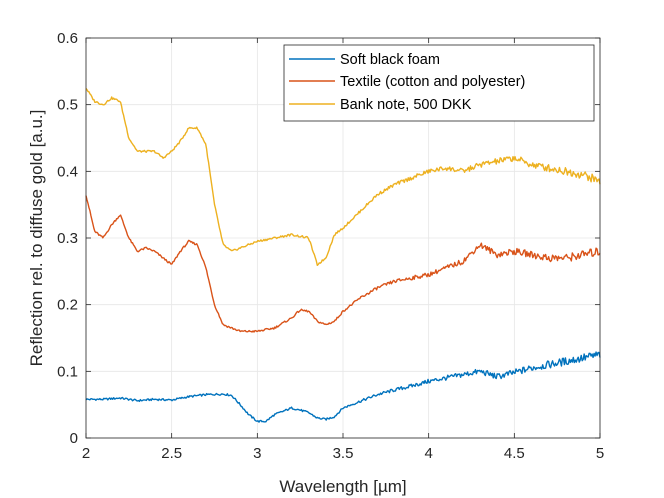 The width and height of the screenshot is (664, 498). Describe the element at coordinates (67, 305) in the screenshot. I see `y-tick-label: 0.2` at that location.